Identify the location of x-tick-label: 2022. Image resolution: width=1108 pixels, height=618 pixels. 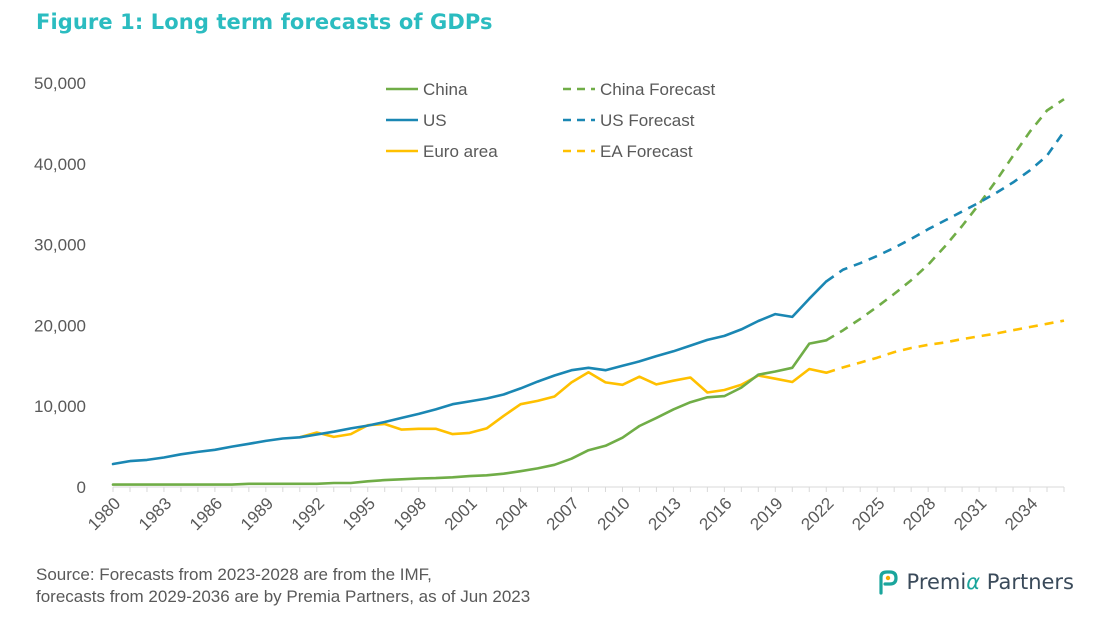
(817, 514).